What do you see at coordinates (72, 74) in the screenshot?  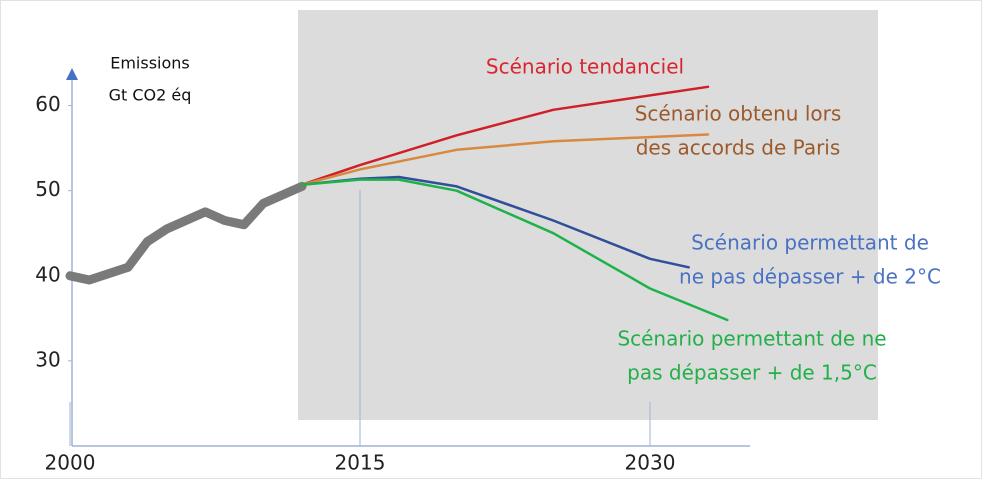 I see `y-axis-arrow` at bounding box center [72, 74].